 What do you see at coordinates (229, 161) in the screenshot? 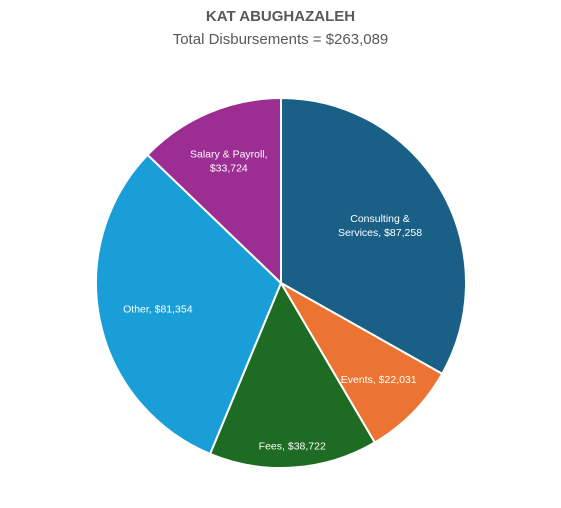
I see `pie-label-salary-payroll: Salary & Payroll, $33,724` at bounding box center [229, 161].